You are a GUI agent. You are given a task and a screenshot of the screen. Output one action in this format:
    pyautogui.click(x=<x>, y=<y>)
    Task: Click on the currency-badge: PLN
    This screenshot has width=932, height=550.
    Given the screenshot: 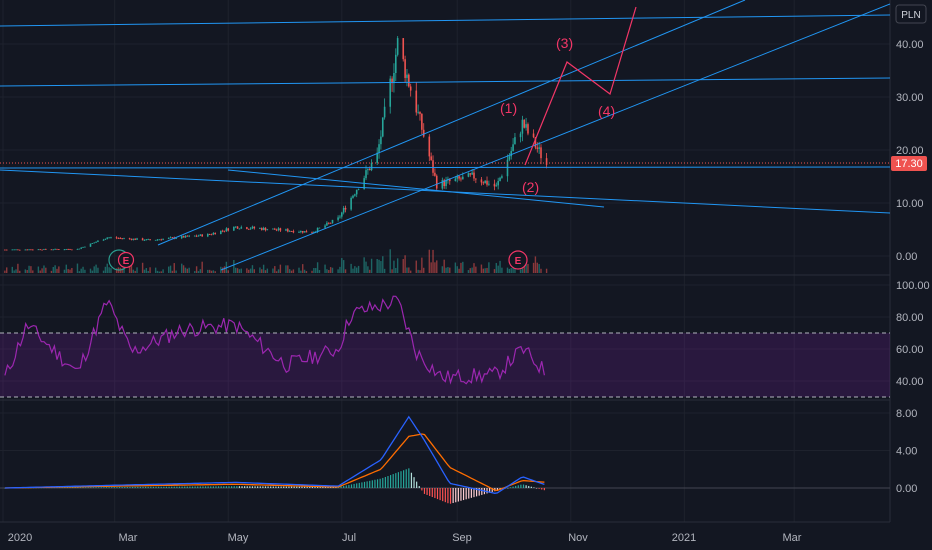 What is the action you would take?
    pyautogui.click(x=911, y=14)
    